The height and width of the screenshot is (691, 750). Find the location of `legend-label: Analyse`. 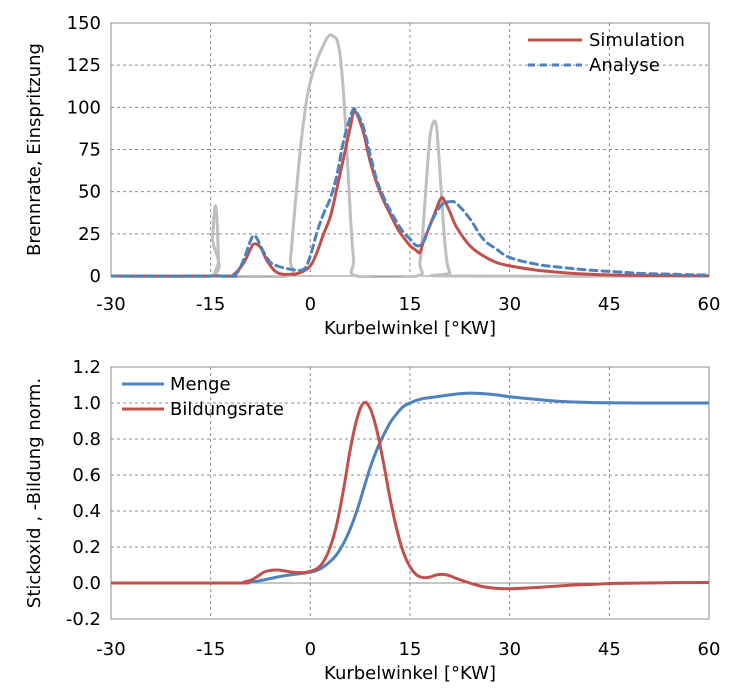

legend-label: Analyse is located at coordinates (624, 65).